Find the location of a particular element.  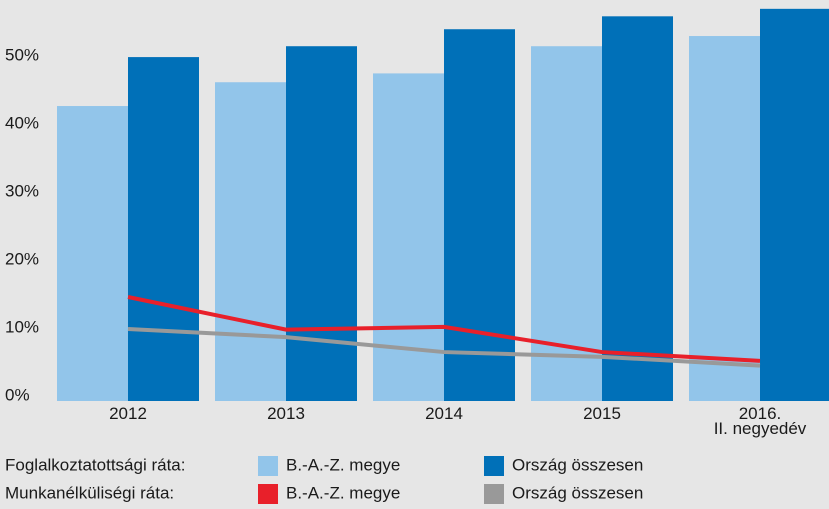

y-tick-label: 30% is located at coordinates (22, 191).